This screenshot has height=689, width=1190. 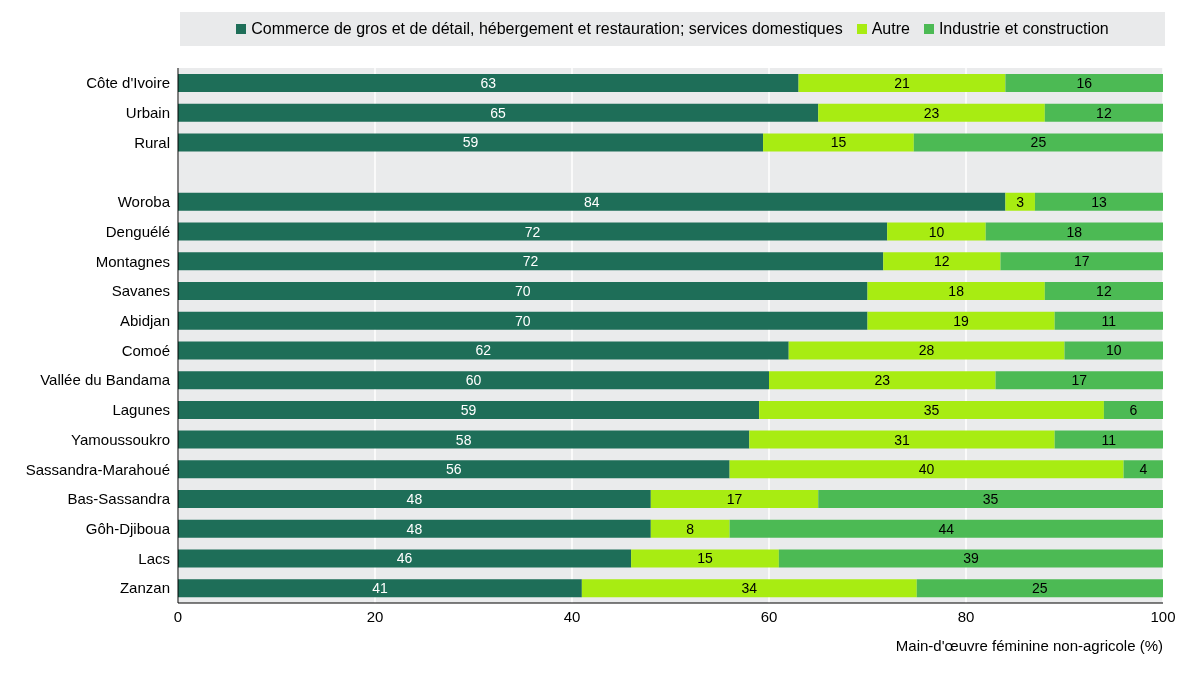 What do you see at coordinates (120, 439) in the screenshot?
I see `y-tick-label: Yamoussoukro` at bounding box center [120, 439].